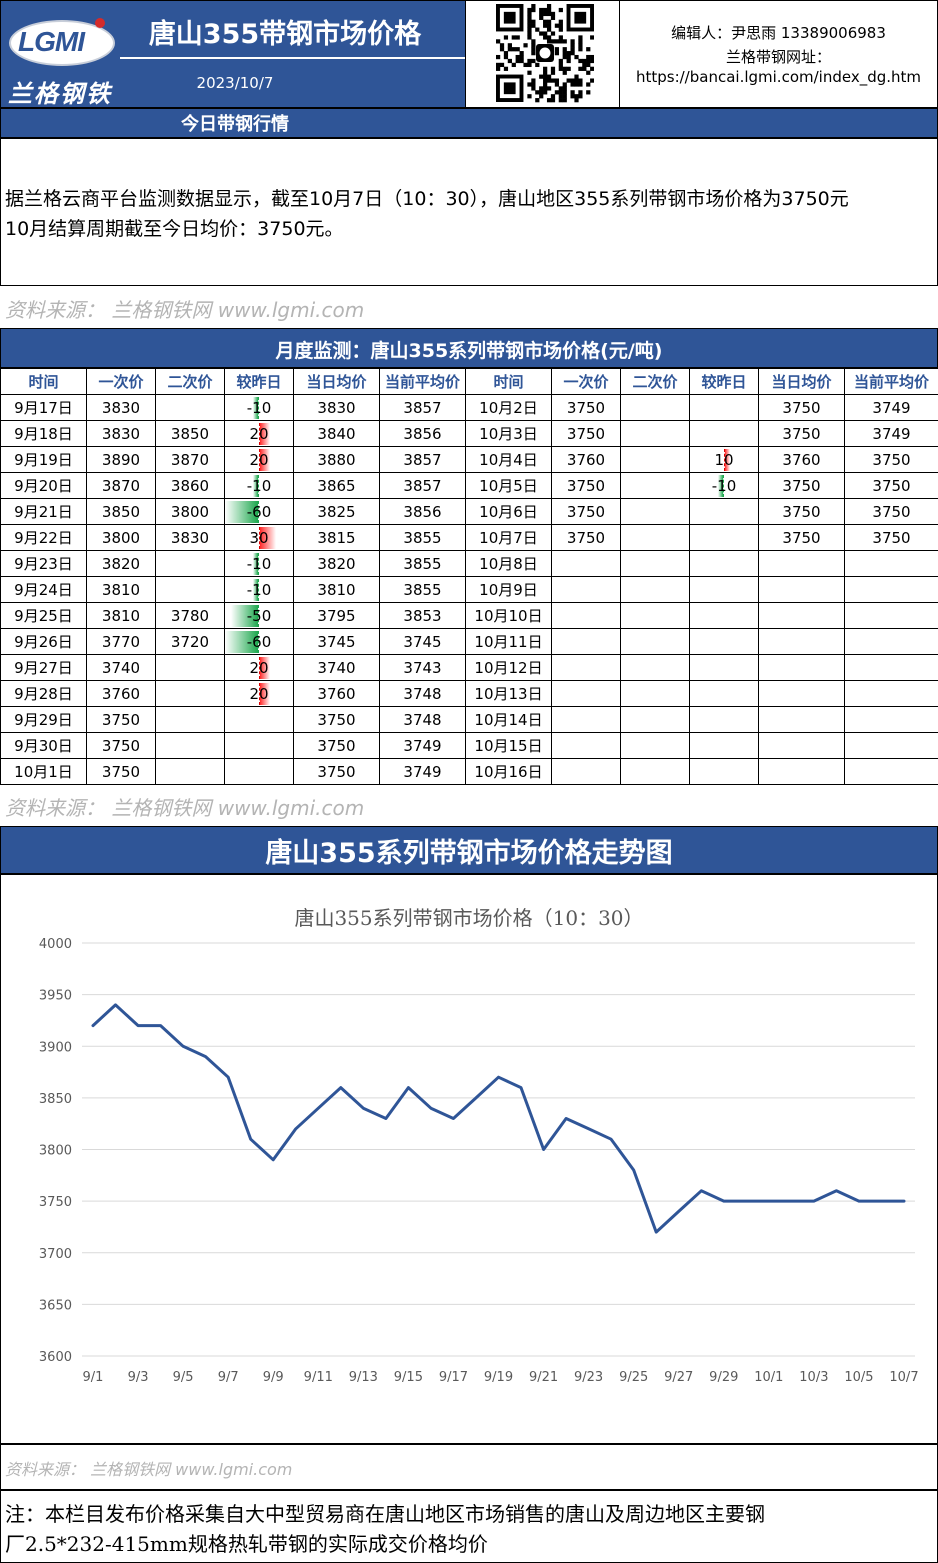  What do you see at coordinates (336, 615) in the screenshot?
I see `table-cell: 3795` at bounding box center [336, 615].